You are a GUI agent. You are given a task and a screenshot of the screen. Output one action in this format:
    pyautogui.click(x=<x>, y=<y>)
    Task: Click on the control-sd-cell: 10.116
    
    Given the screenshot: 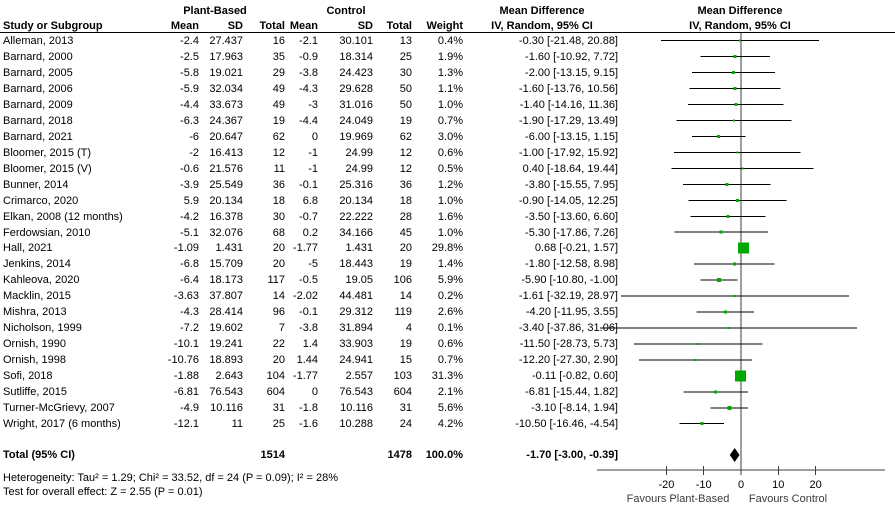 What is the action you would take?
    pyautogui.click(x=356, y=408)
    